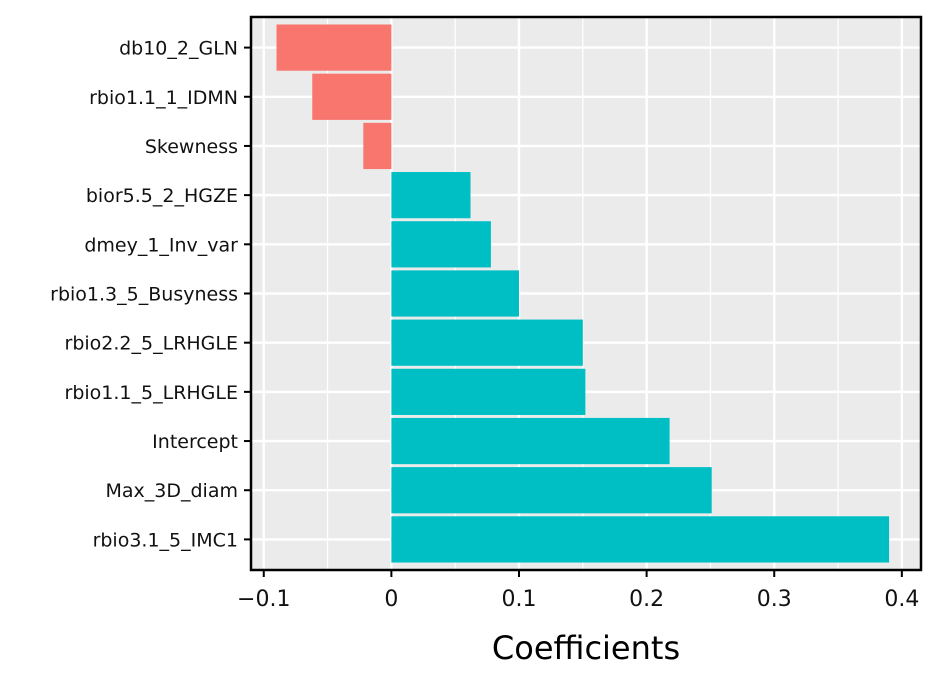  Describe the element at coordinates (487, 342) in the screenshot. I see `bar-rbio2-2-5-lrhgle` at that location.